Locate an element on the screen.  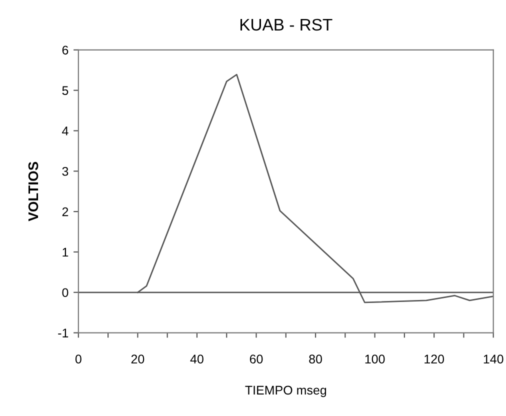
y-tick-label: 6 is located at coordinates (65, 50).